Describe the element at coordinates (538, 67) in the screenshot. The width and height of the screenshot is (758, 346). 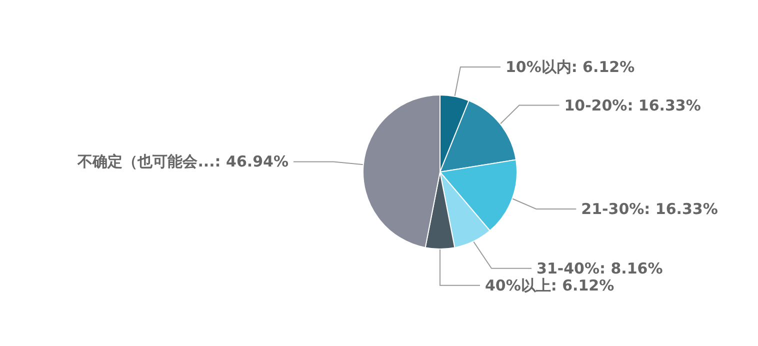
I see `slice-label: 10%以内` at that location.